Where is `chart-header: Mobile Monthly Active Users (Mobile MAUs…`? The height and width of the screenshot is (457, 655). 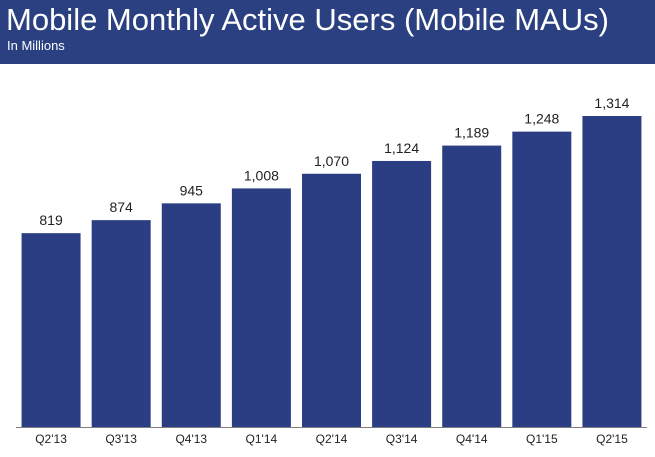 chart-header: Mobile Monthly Active Users (Mobile MAUs… is located at coordinates (327, 32).